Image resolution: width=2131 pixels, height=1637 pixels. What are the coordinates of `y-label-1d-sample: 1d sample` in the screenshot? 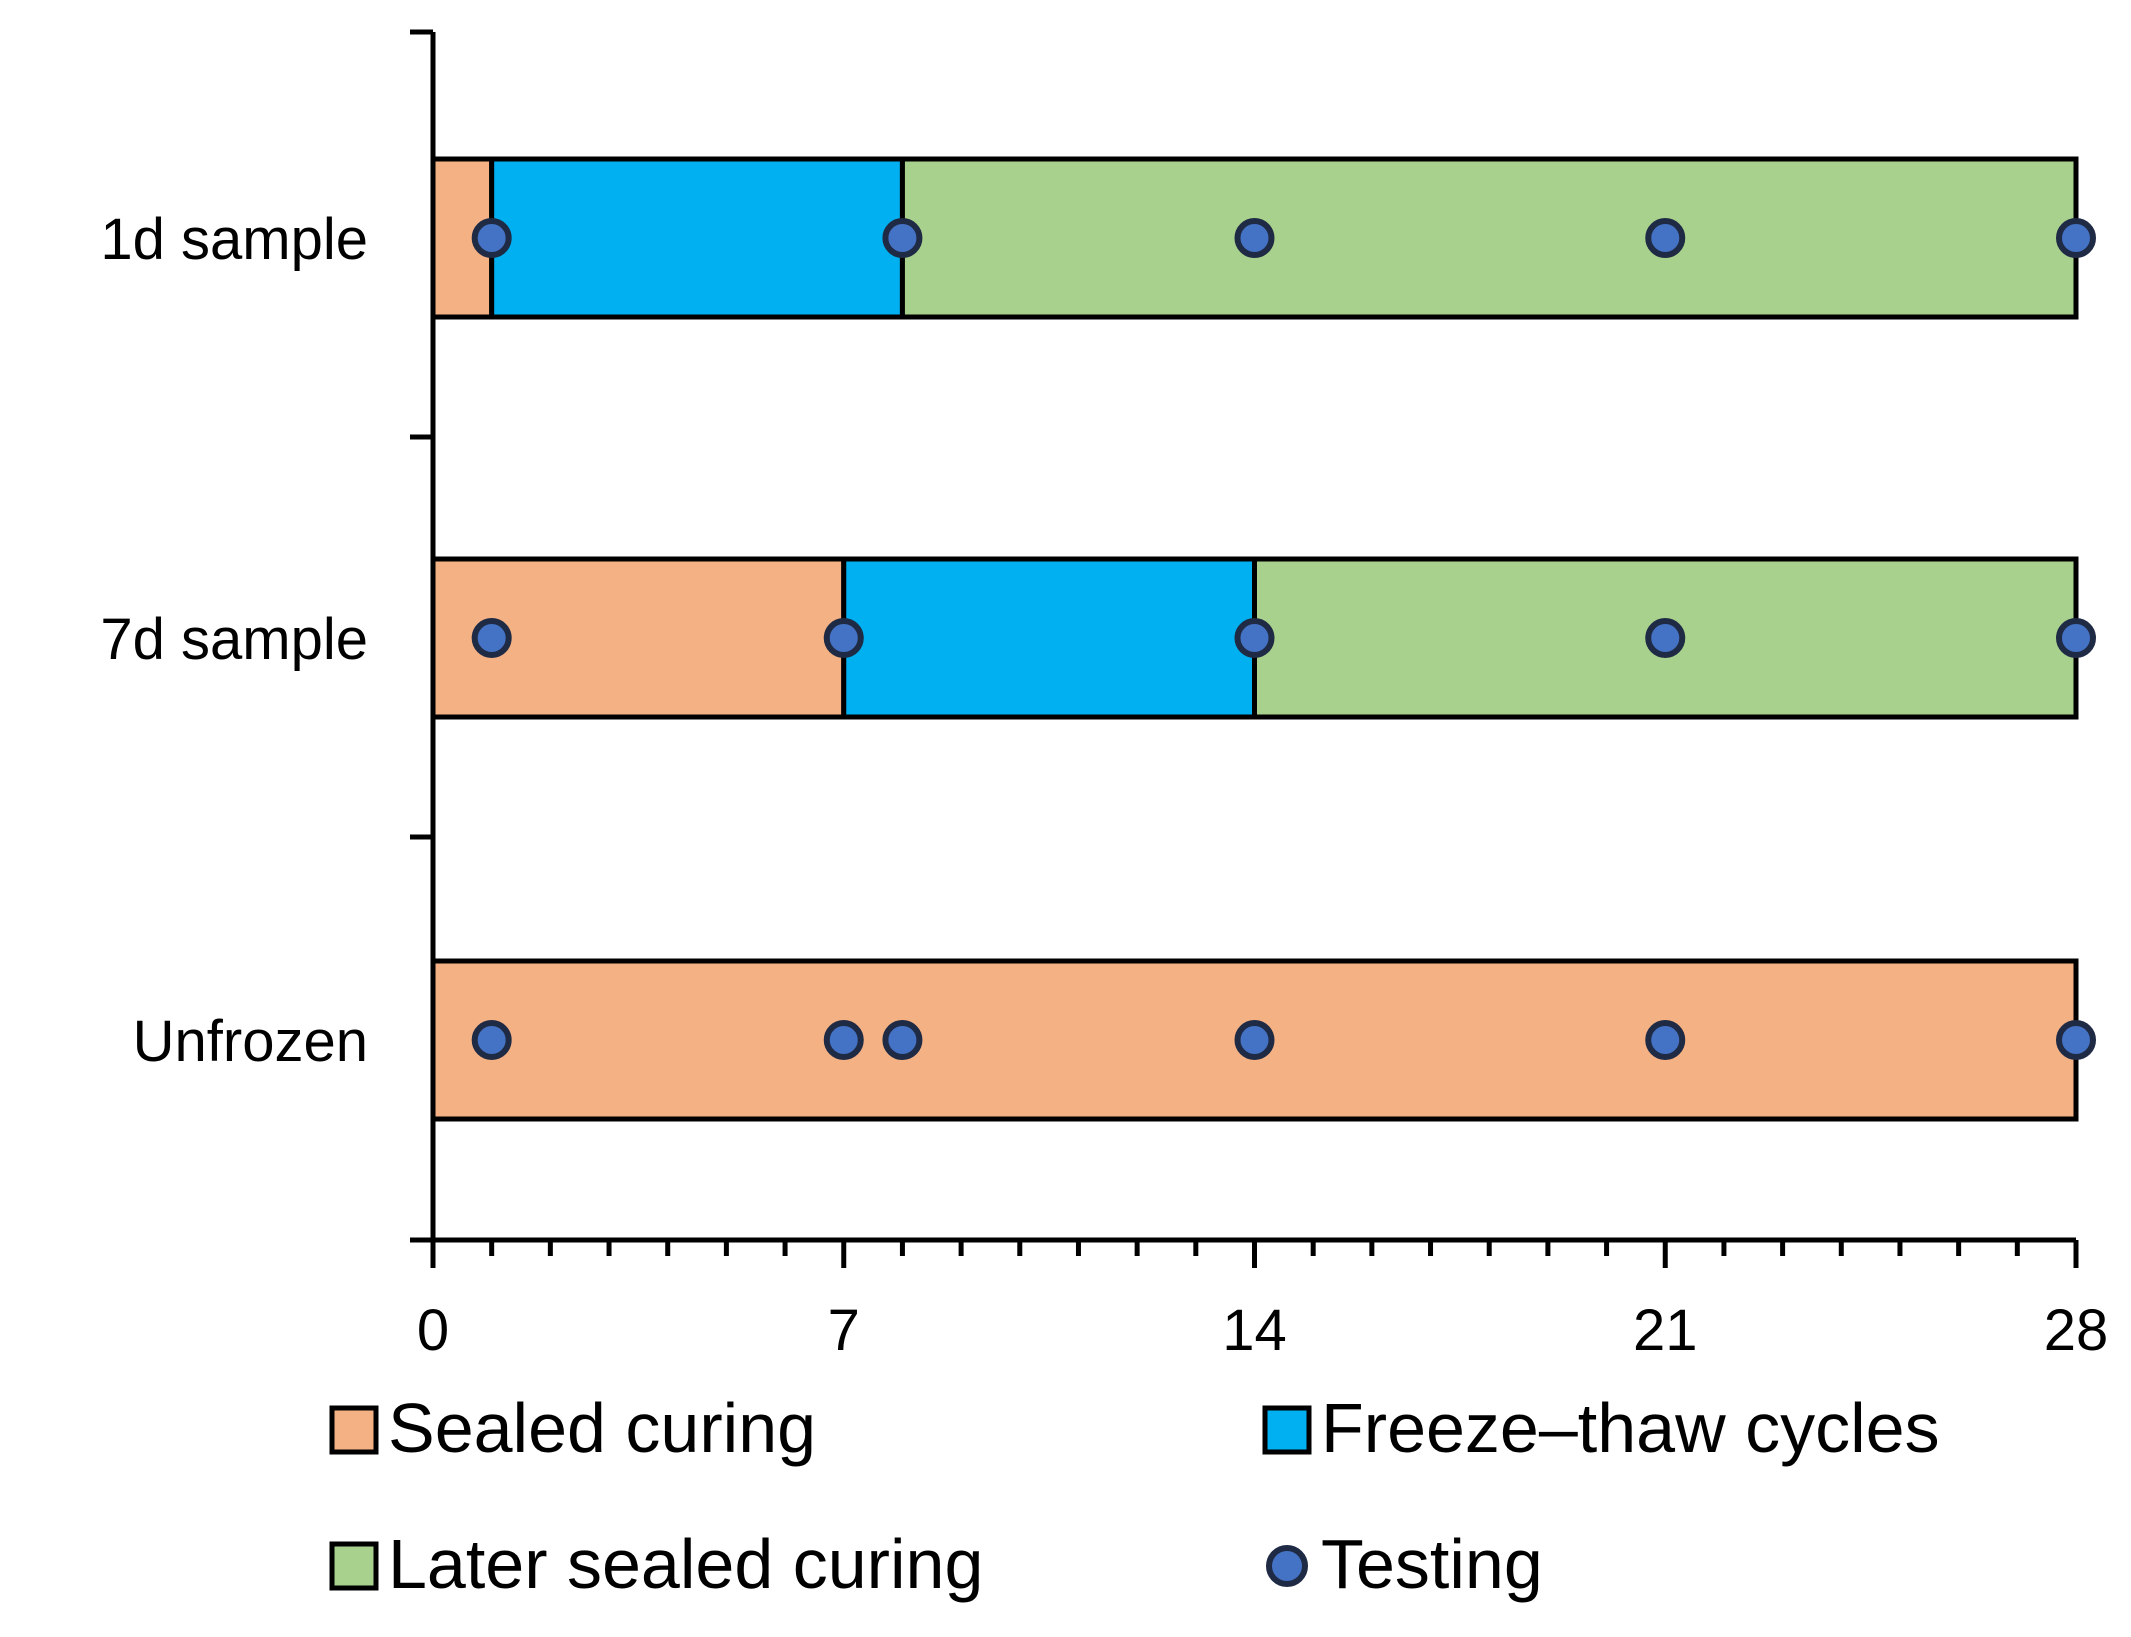 It's located at (234, 239).